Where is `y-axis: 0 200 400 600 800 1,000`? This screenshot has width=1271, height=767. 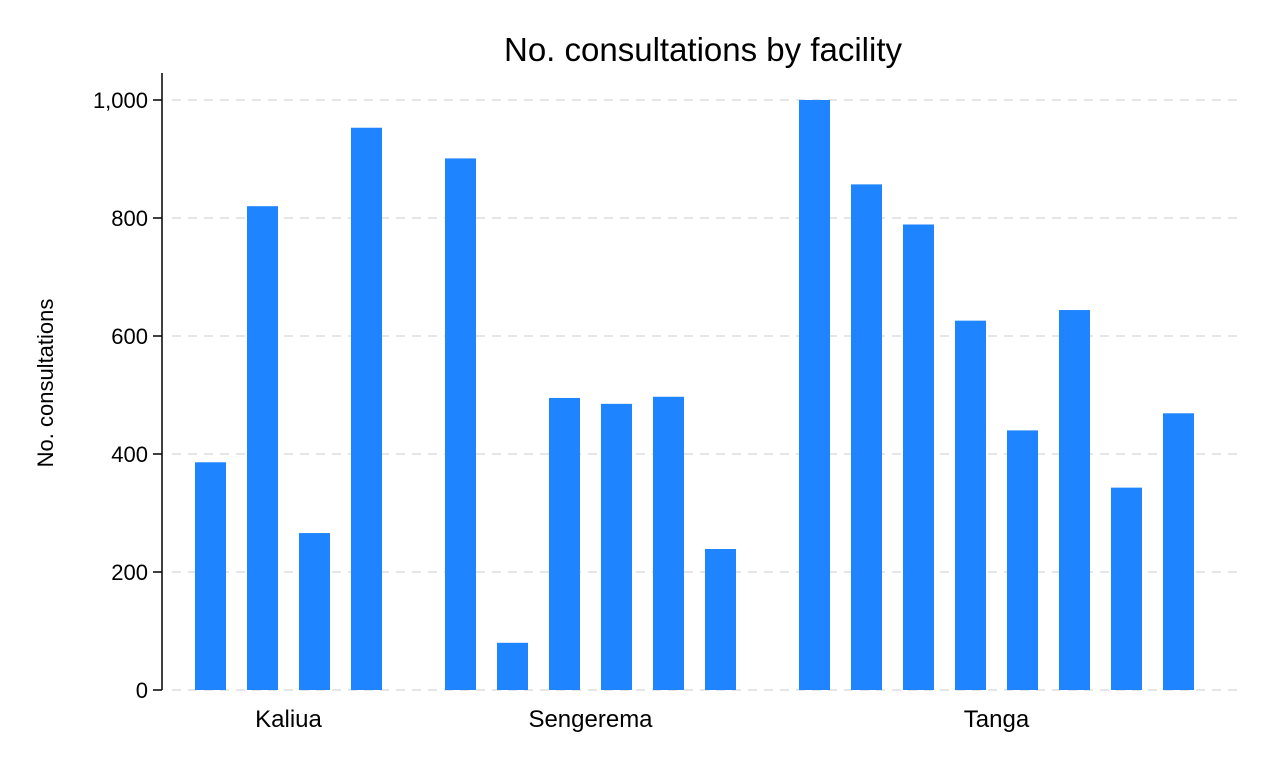 y-axis: 0 200 400 600 800 1,000 is located at coordinates (128, 388).